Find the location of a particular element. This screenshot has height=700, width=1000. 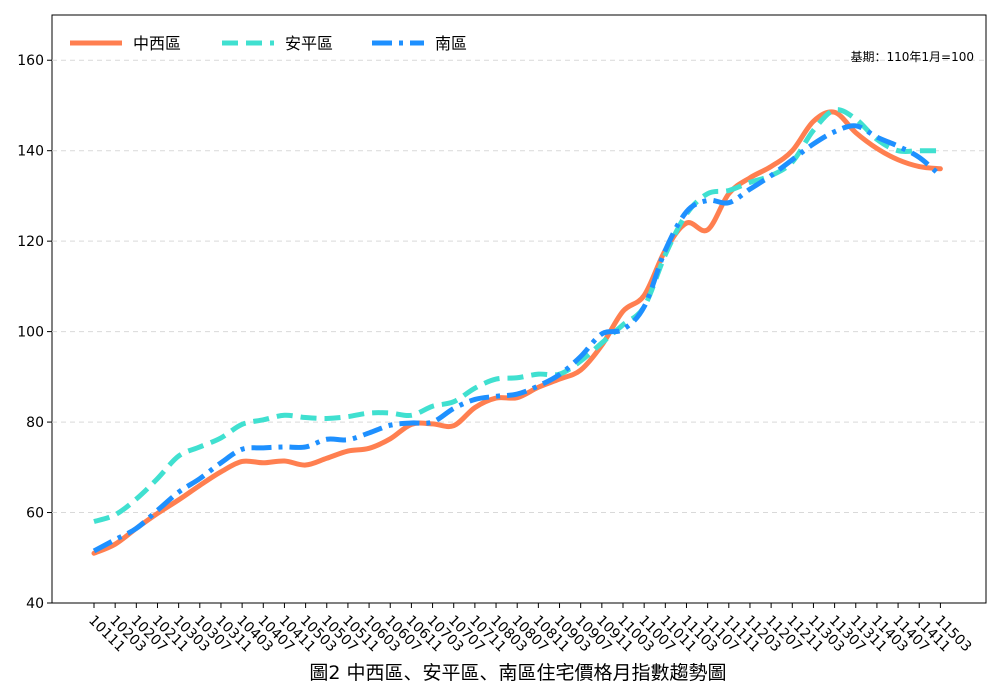

y-tick-label: 160 is located at coordinates (30, 61).